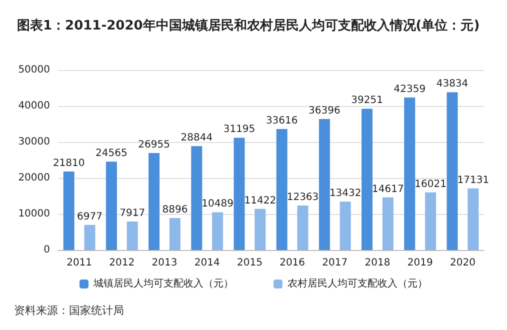 This screenshot has height=330, width=507. Describe the element at coordinates (196, 138) in the screenshot. I see `data-label: 28844` at that location.